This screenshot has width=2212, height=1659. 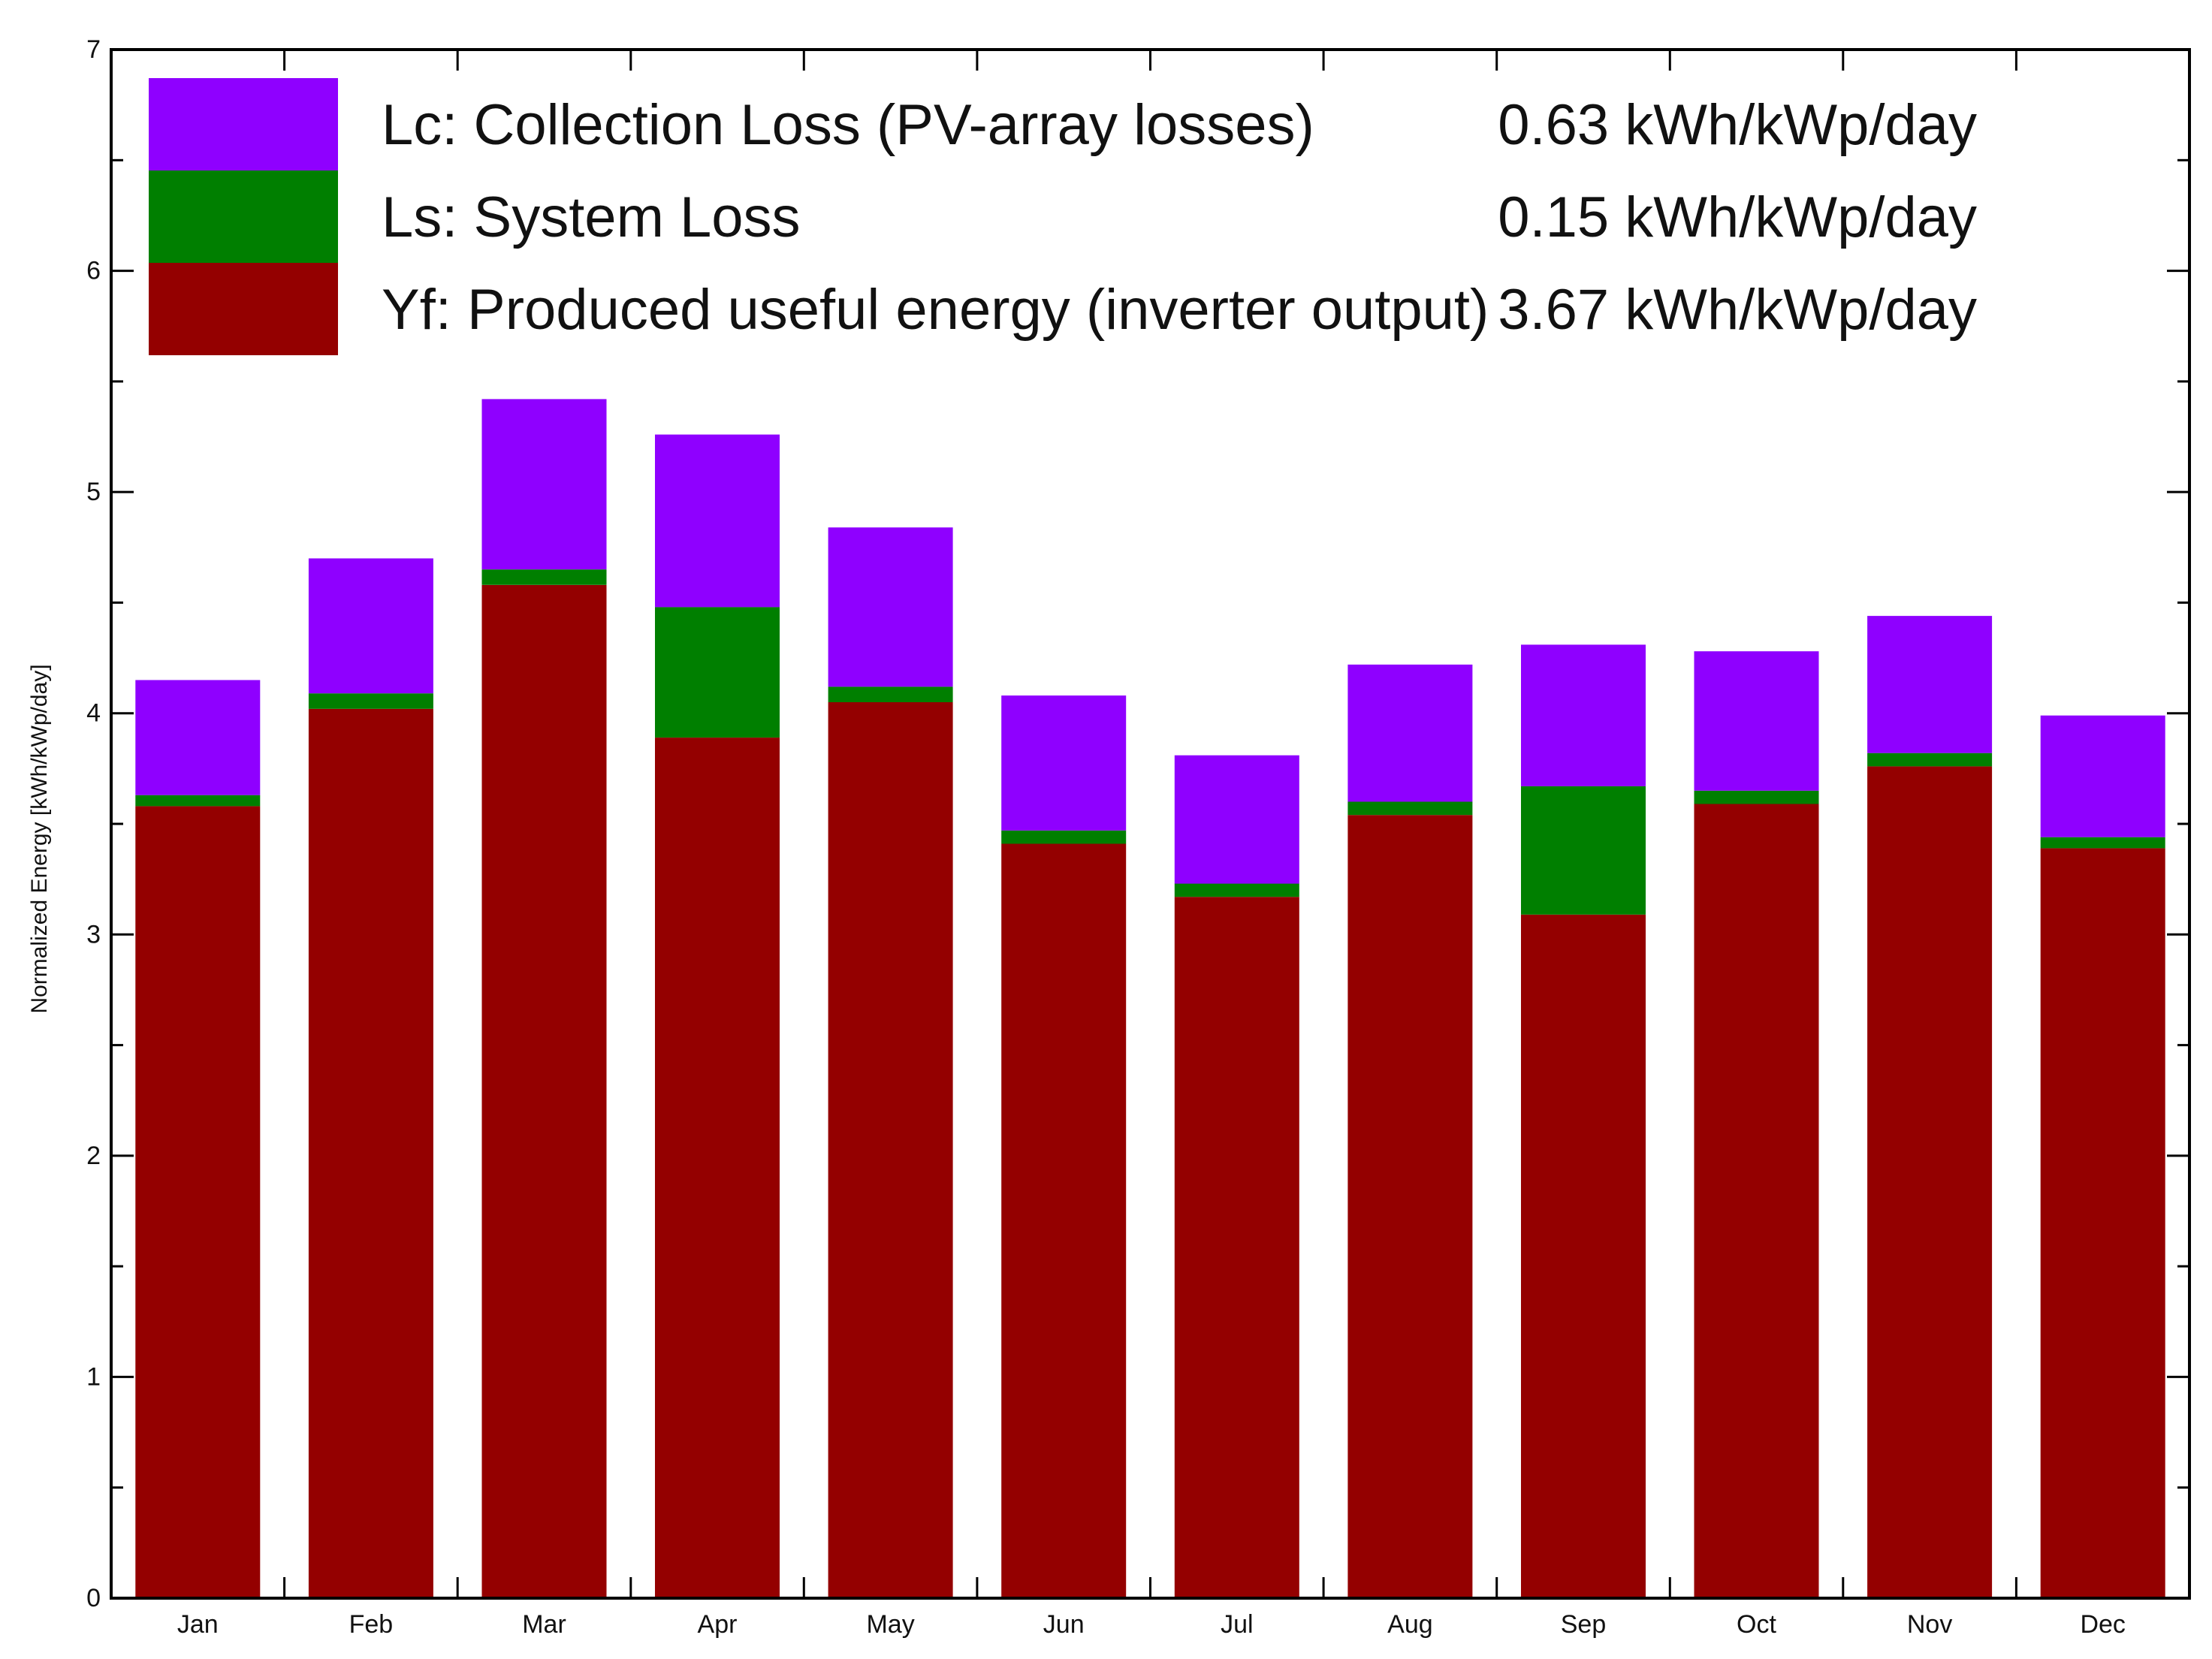 I want to click on bar-lc-feb, so click(x=370, y=626).